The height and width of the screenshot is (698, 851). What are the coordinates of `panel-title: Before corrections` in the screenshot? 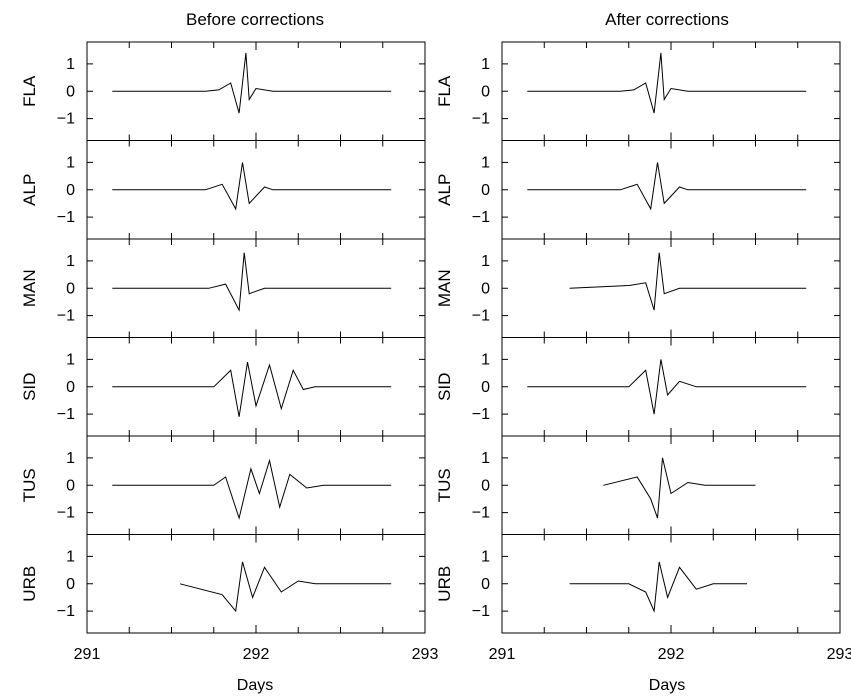 It's located at (255, 19).